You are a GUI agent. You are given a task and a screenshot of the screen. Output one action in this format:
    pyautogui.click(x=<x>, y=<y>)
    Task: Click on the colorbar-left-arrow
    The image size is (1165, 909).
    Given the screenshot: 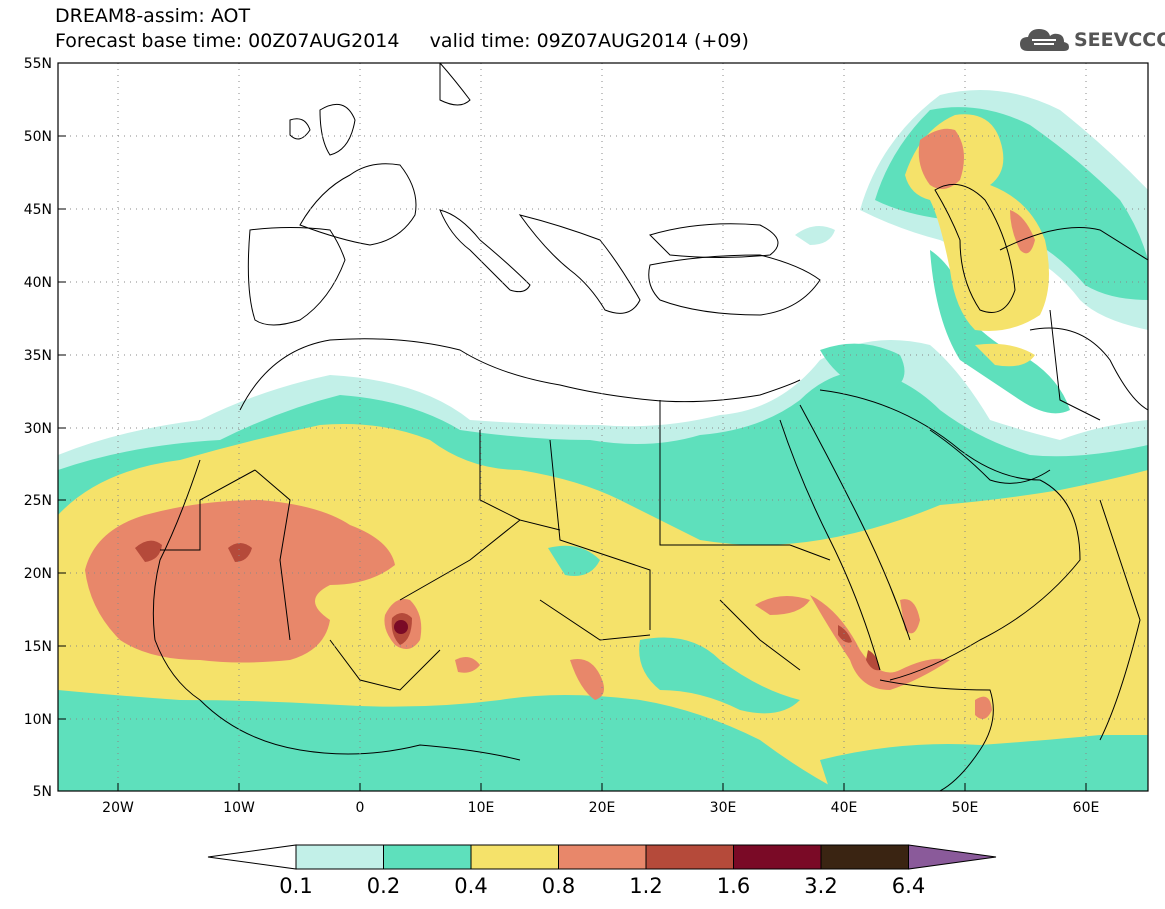 What is the action you would take?
    pyautogui.click(x=252, y=857)
    